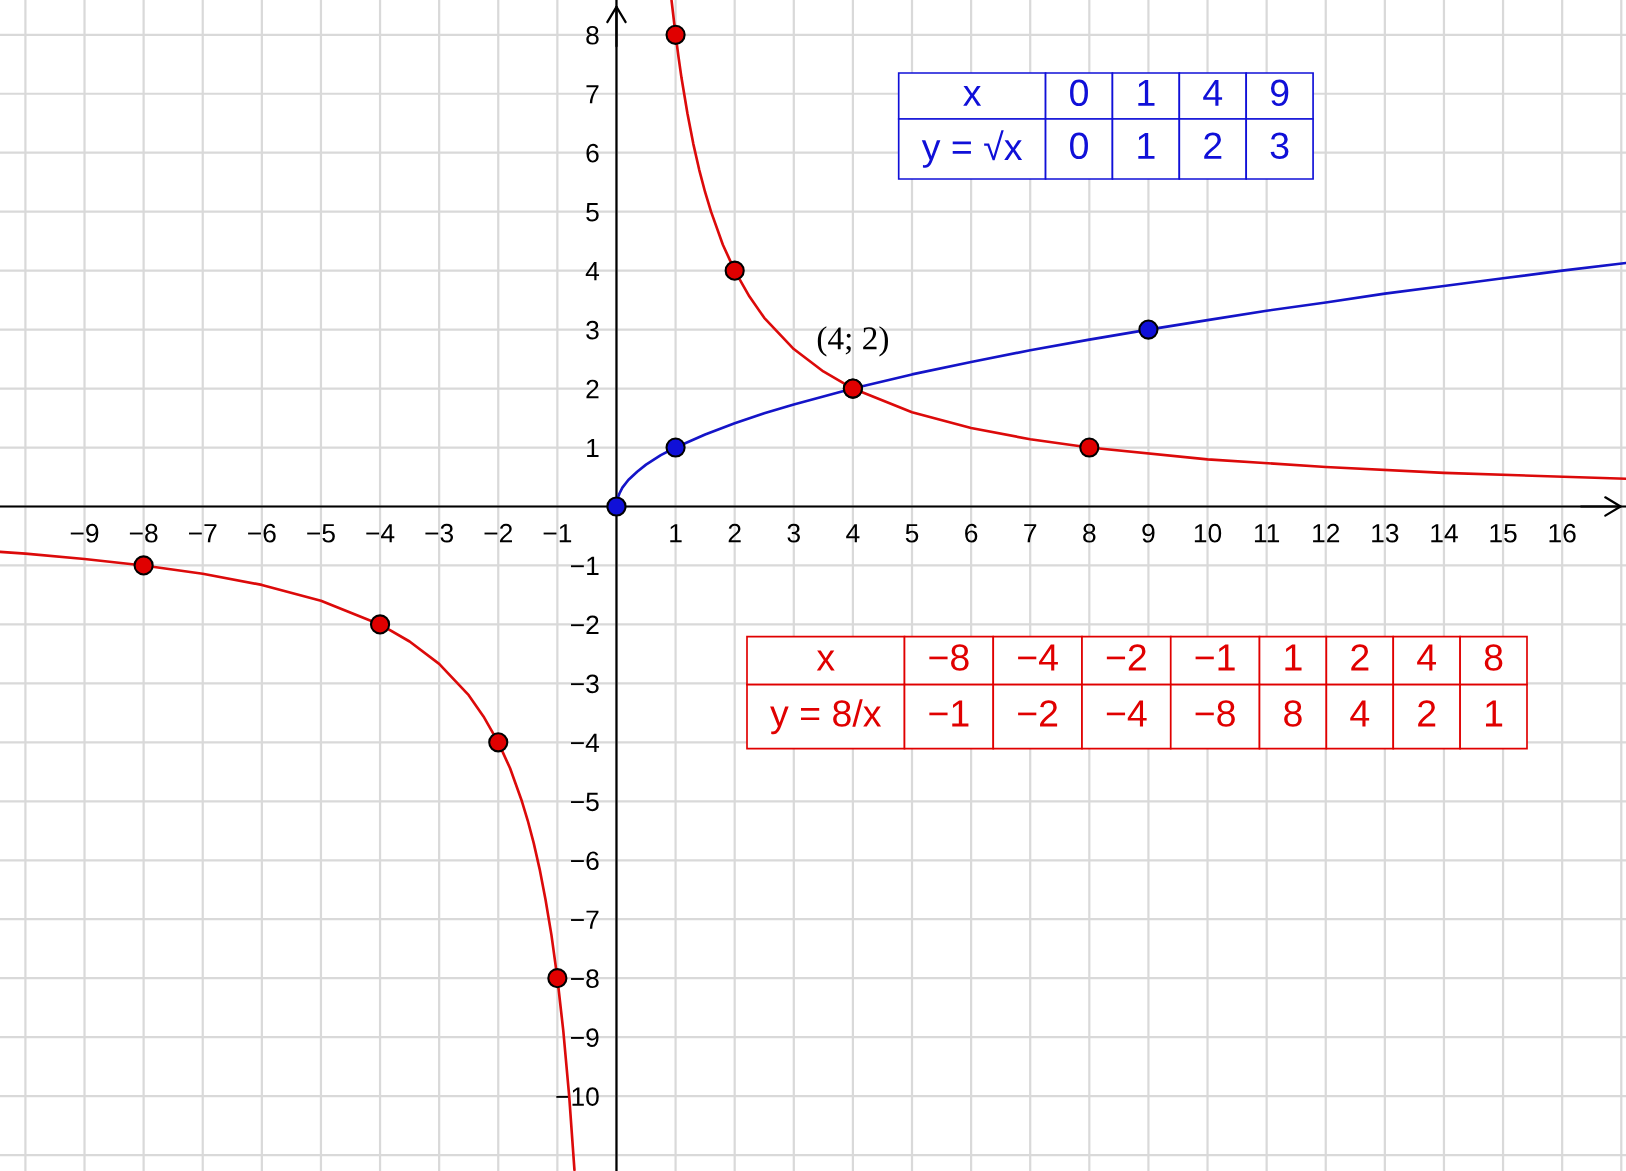 Image resolution: width=1626 pixels, height=1171 pixels. I want to click on x-tick-label: 15, so click(1503, 533).